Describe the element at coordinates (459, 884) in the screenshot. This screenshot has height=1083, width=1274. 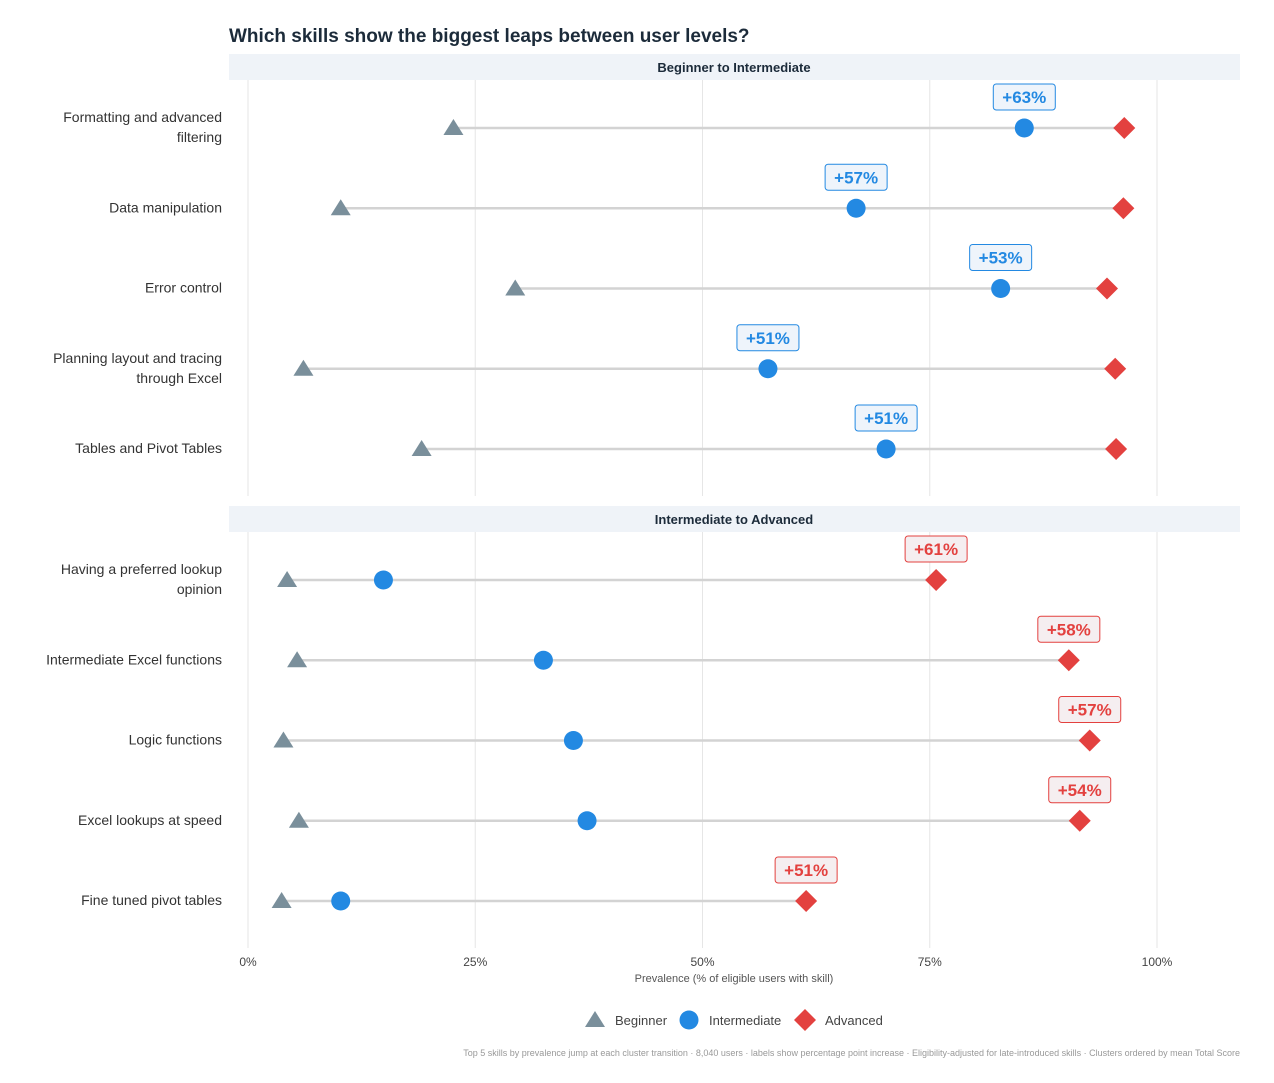
I see `skill-row: Fine tuned pivot tables +51%` at that location.